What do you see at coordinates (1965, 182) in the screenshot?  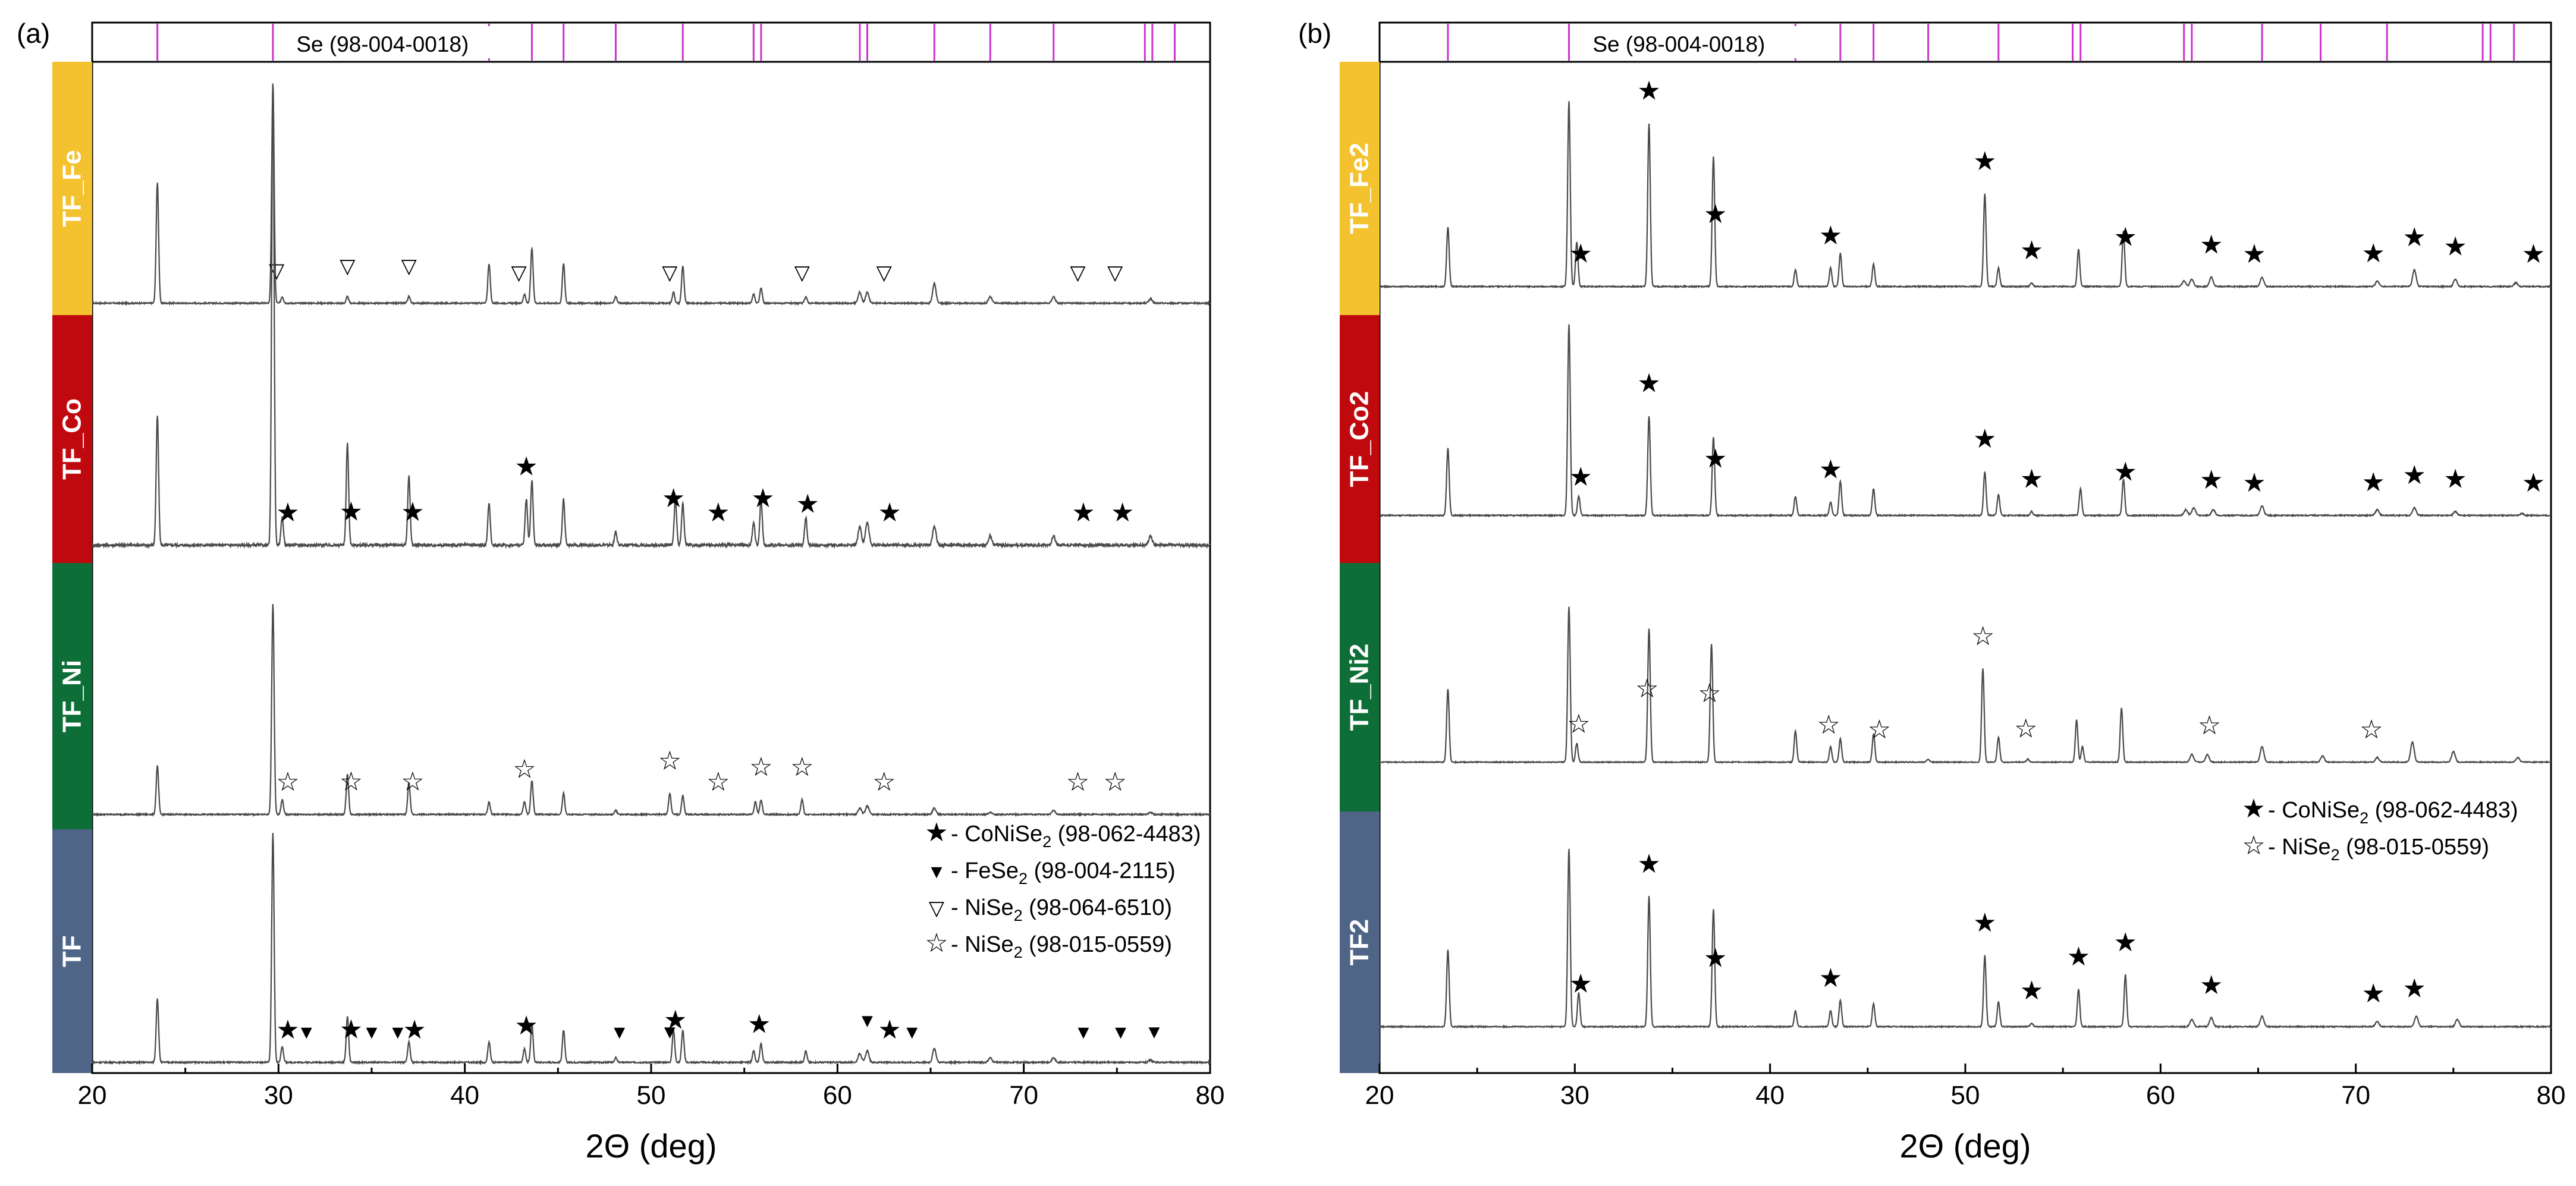 I see `pattern-tf-fe2: ★ ★ ★ ★ ★ ★ ★ ★ ★ ★ ★ ★ ★` at bounding box center [1965, 182].